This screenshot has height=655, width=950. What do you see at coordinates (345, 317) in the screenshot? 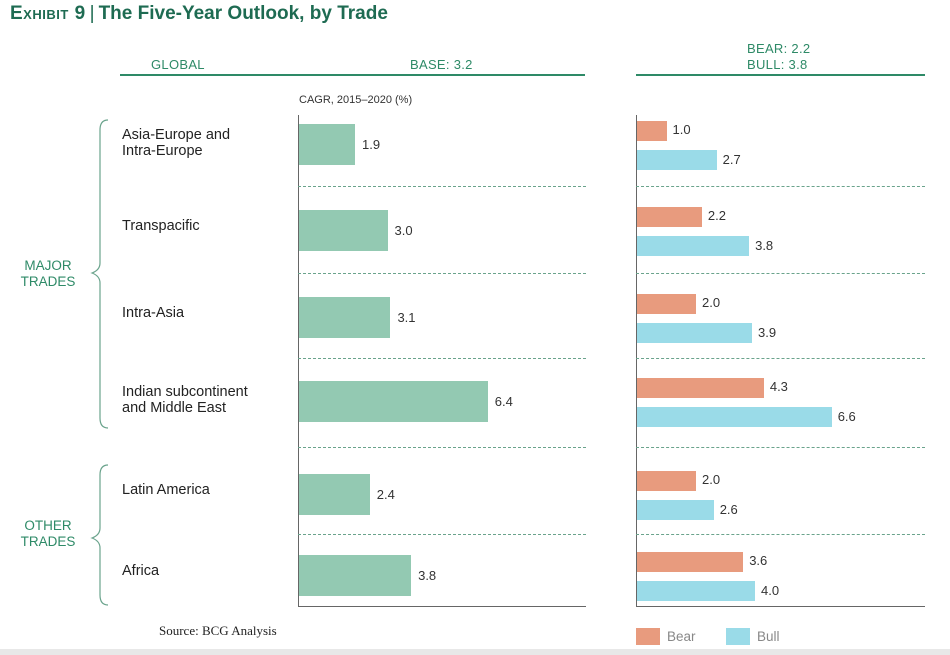
I see `base-bar-intra-asia` at bounding box center [345, 317].